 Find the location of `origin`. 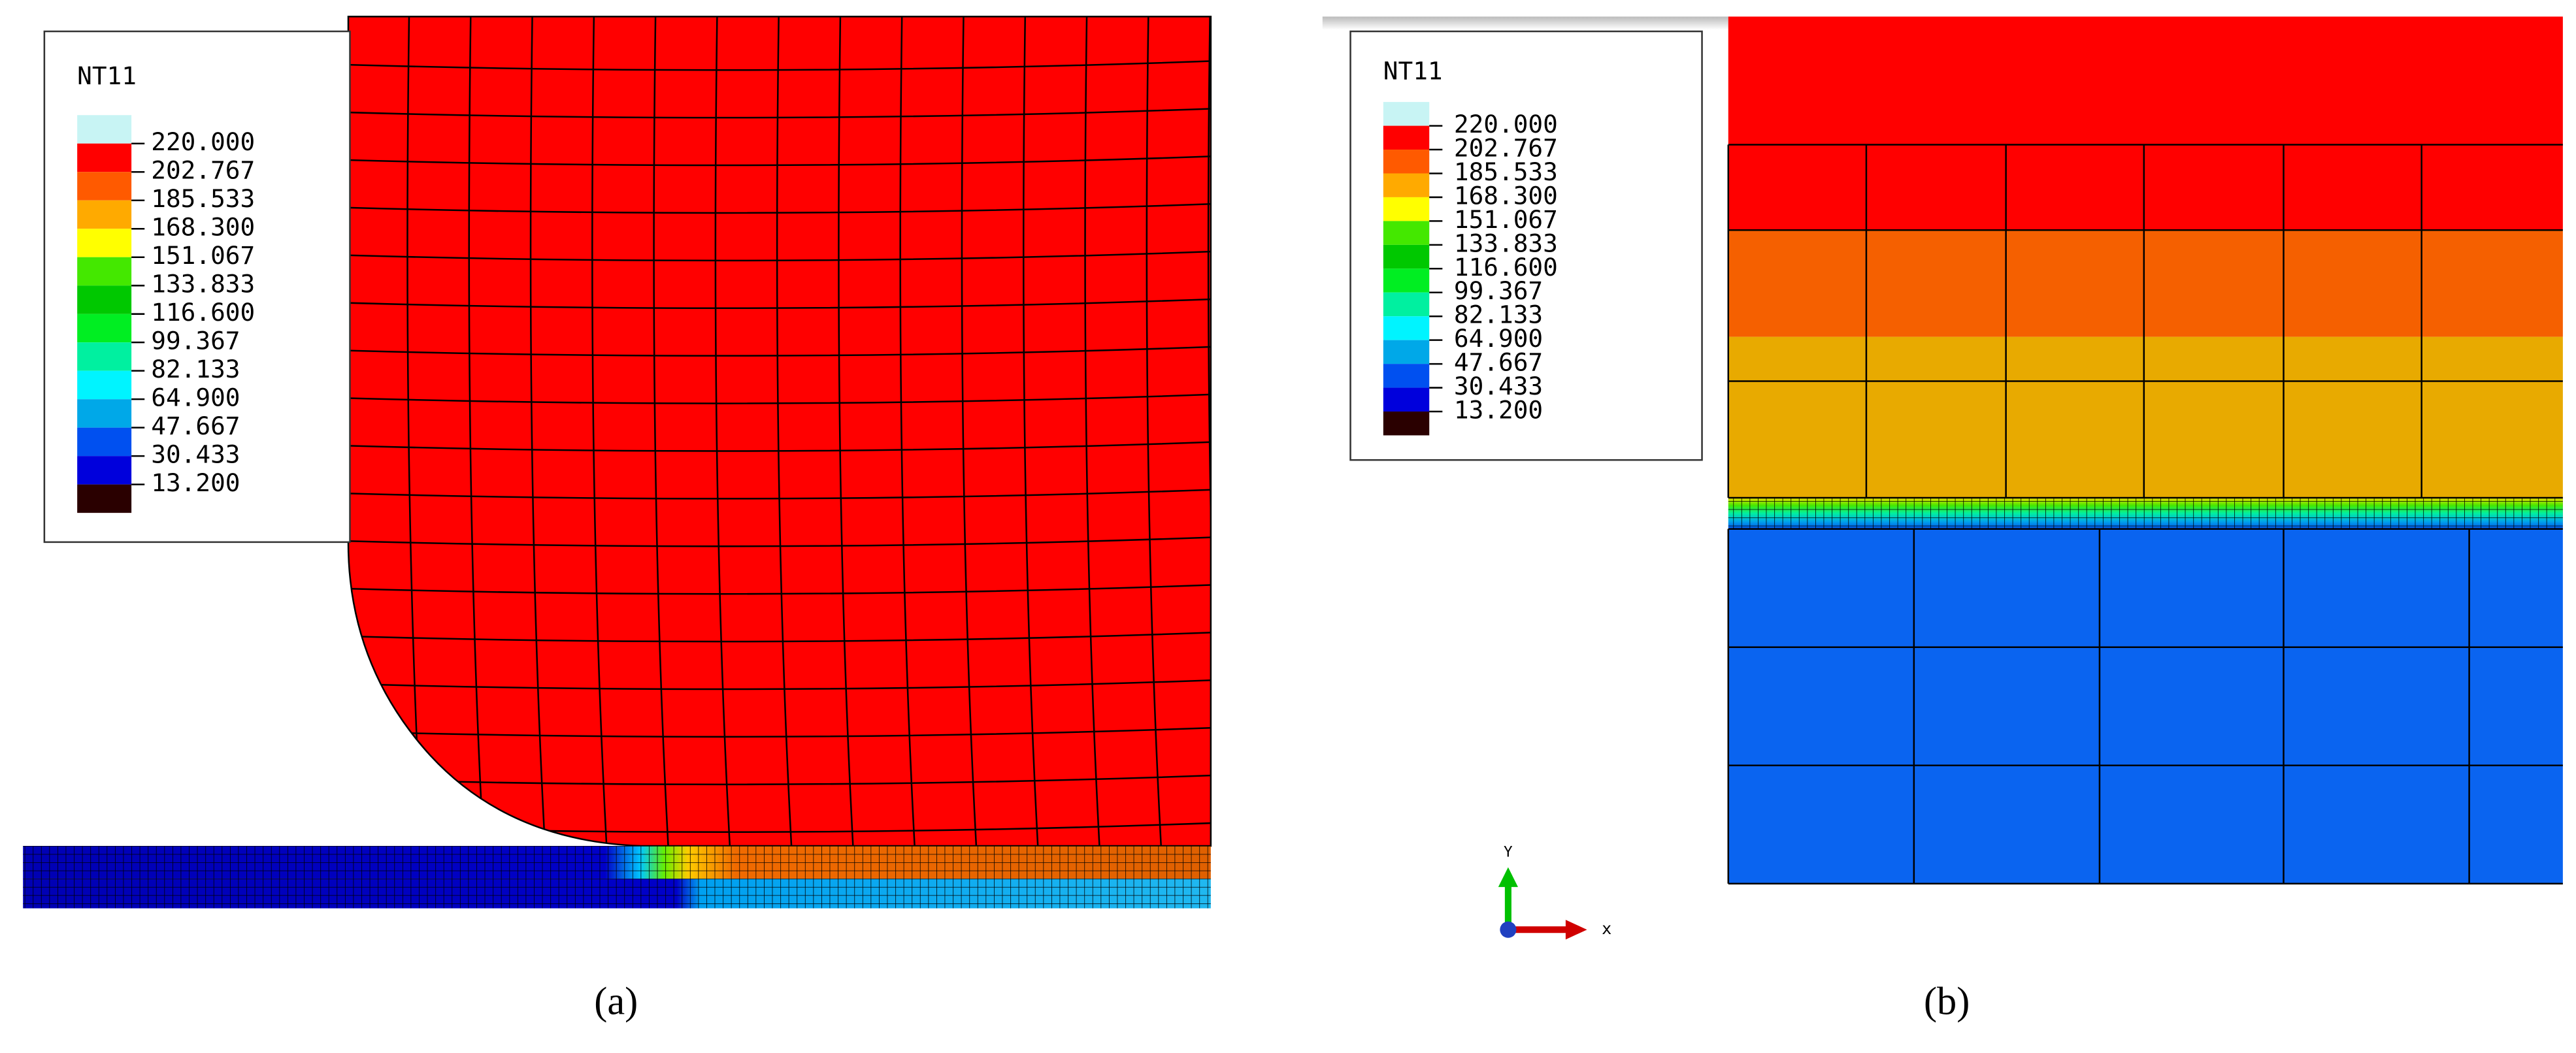

origin is located at coordinates (1508, 929).